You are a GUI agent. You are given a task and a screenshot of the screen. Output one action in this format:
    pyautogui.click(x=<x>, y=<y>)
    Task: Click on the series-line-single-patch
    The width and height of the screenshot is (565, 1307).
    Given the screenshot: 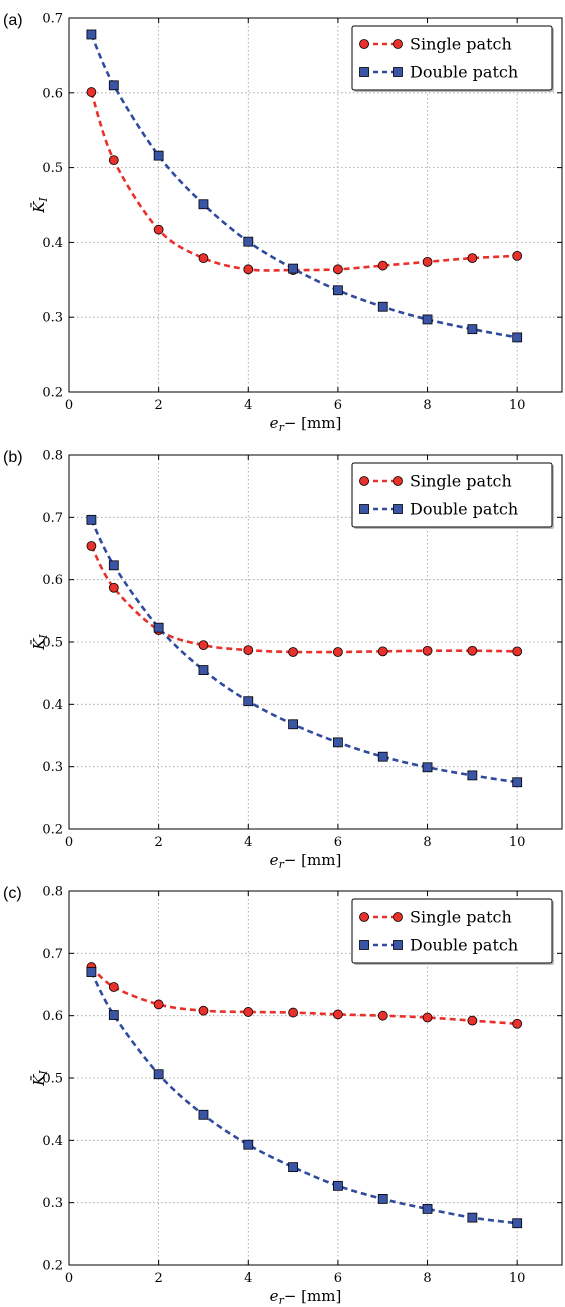 What is the action you would take?
    pyautogui.click(x=304, y=181)
    